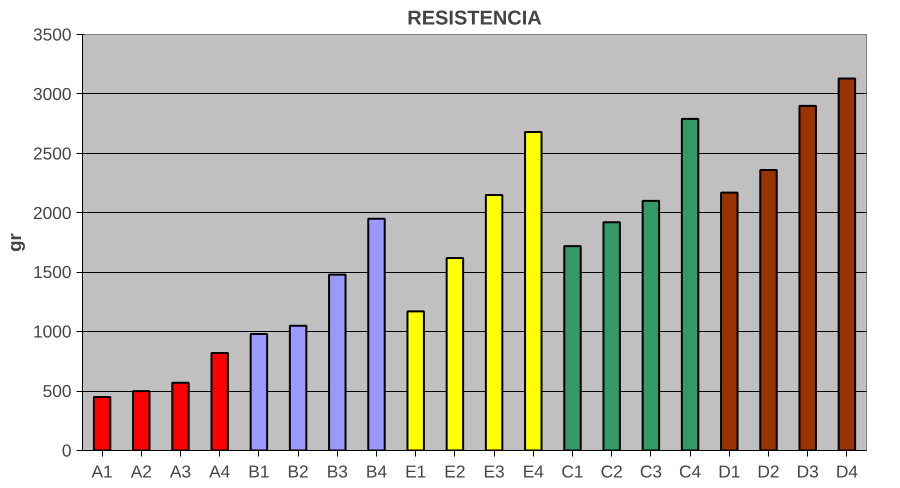  Describe the element at coordinates (690, 472) in the screenshot. I see `x-tick-label: C4` at that location.